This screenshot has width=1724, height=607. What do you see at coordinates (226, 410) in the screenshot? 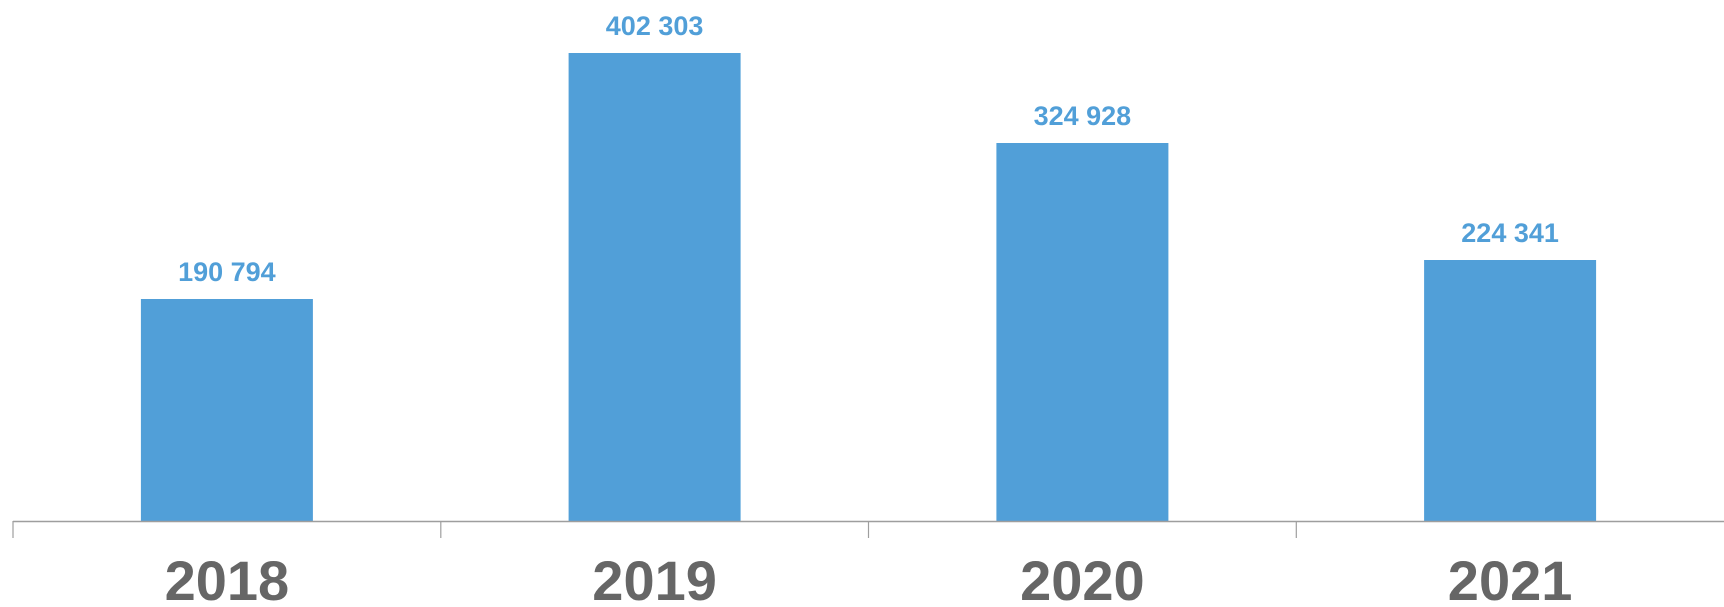
I see `bar-2018` at bounding box center [226, 410].